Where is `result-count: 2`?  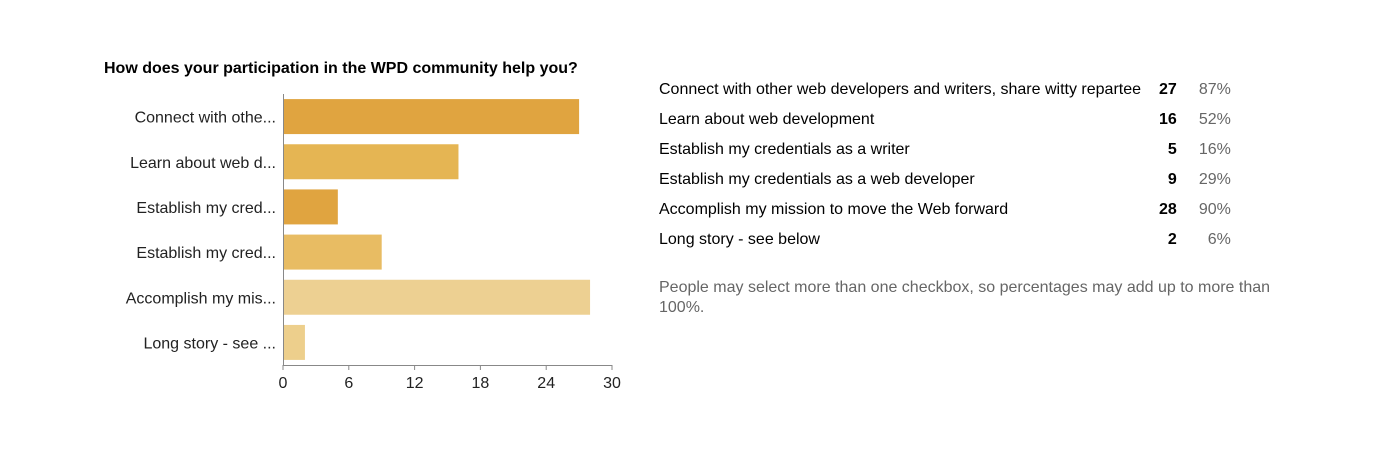
result-count: 2 is located at coordinates (1172, 239).